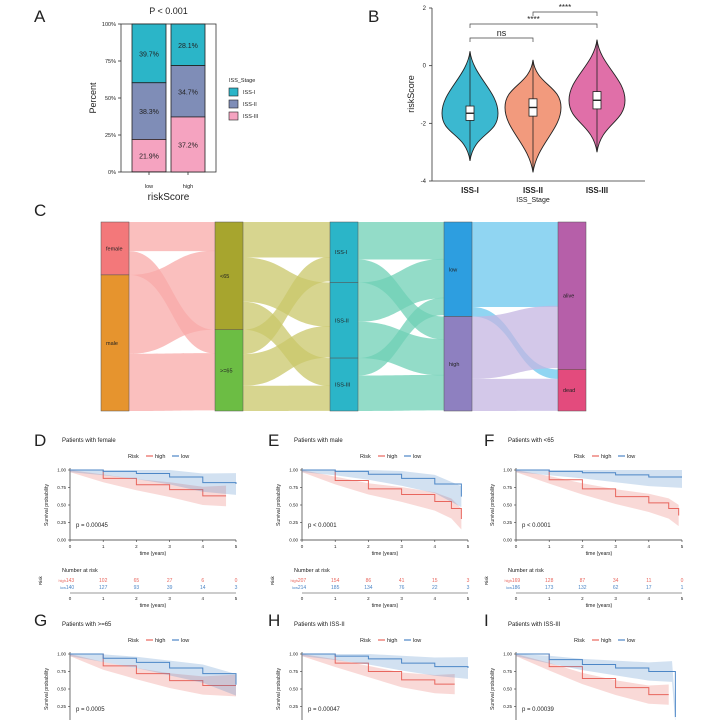 This screenshot has width=720, height=720. Describe the element at coordinates (80, 571) in the screenshot. I see `risk-table-title: Number at risk` at that location.